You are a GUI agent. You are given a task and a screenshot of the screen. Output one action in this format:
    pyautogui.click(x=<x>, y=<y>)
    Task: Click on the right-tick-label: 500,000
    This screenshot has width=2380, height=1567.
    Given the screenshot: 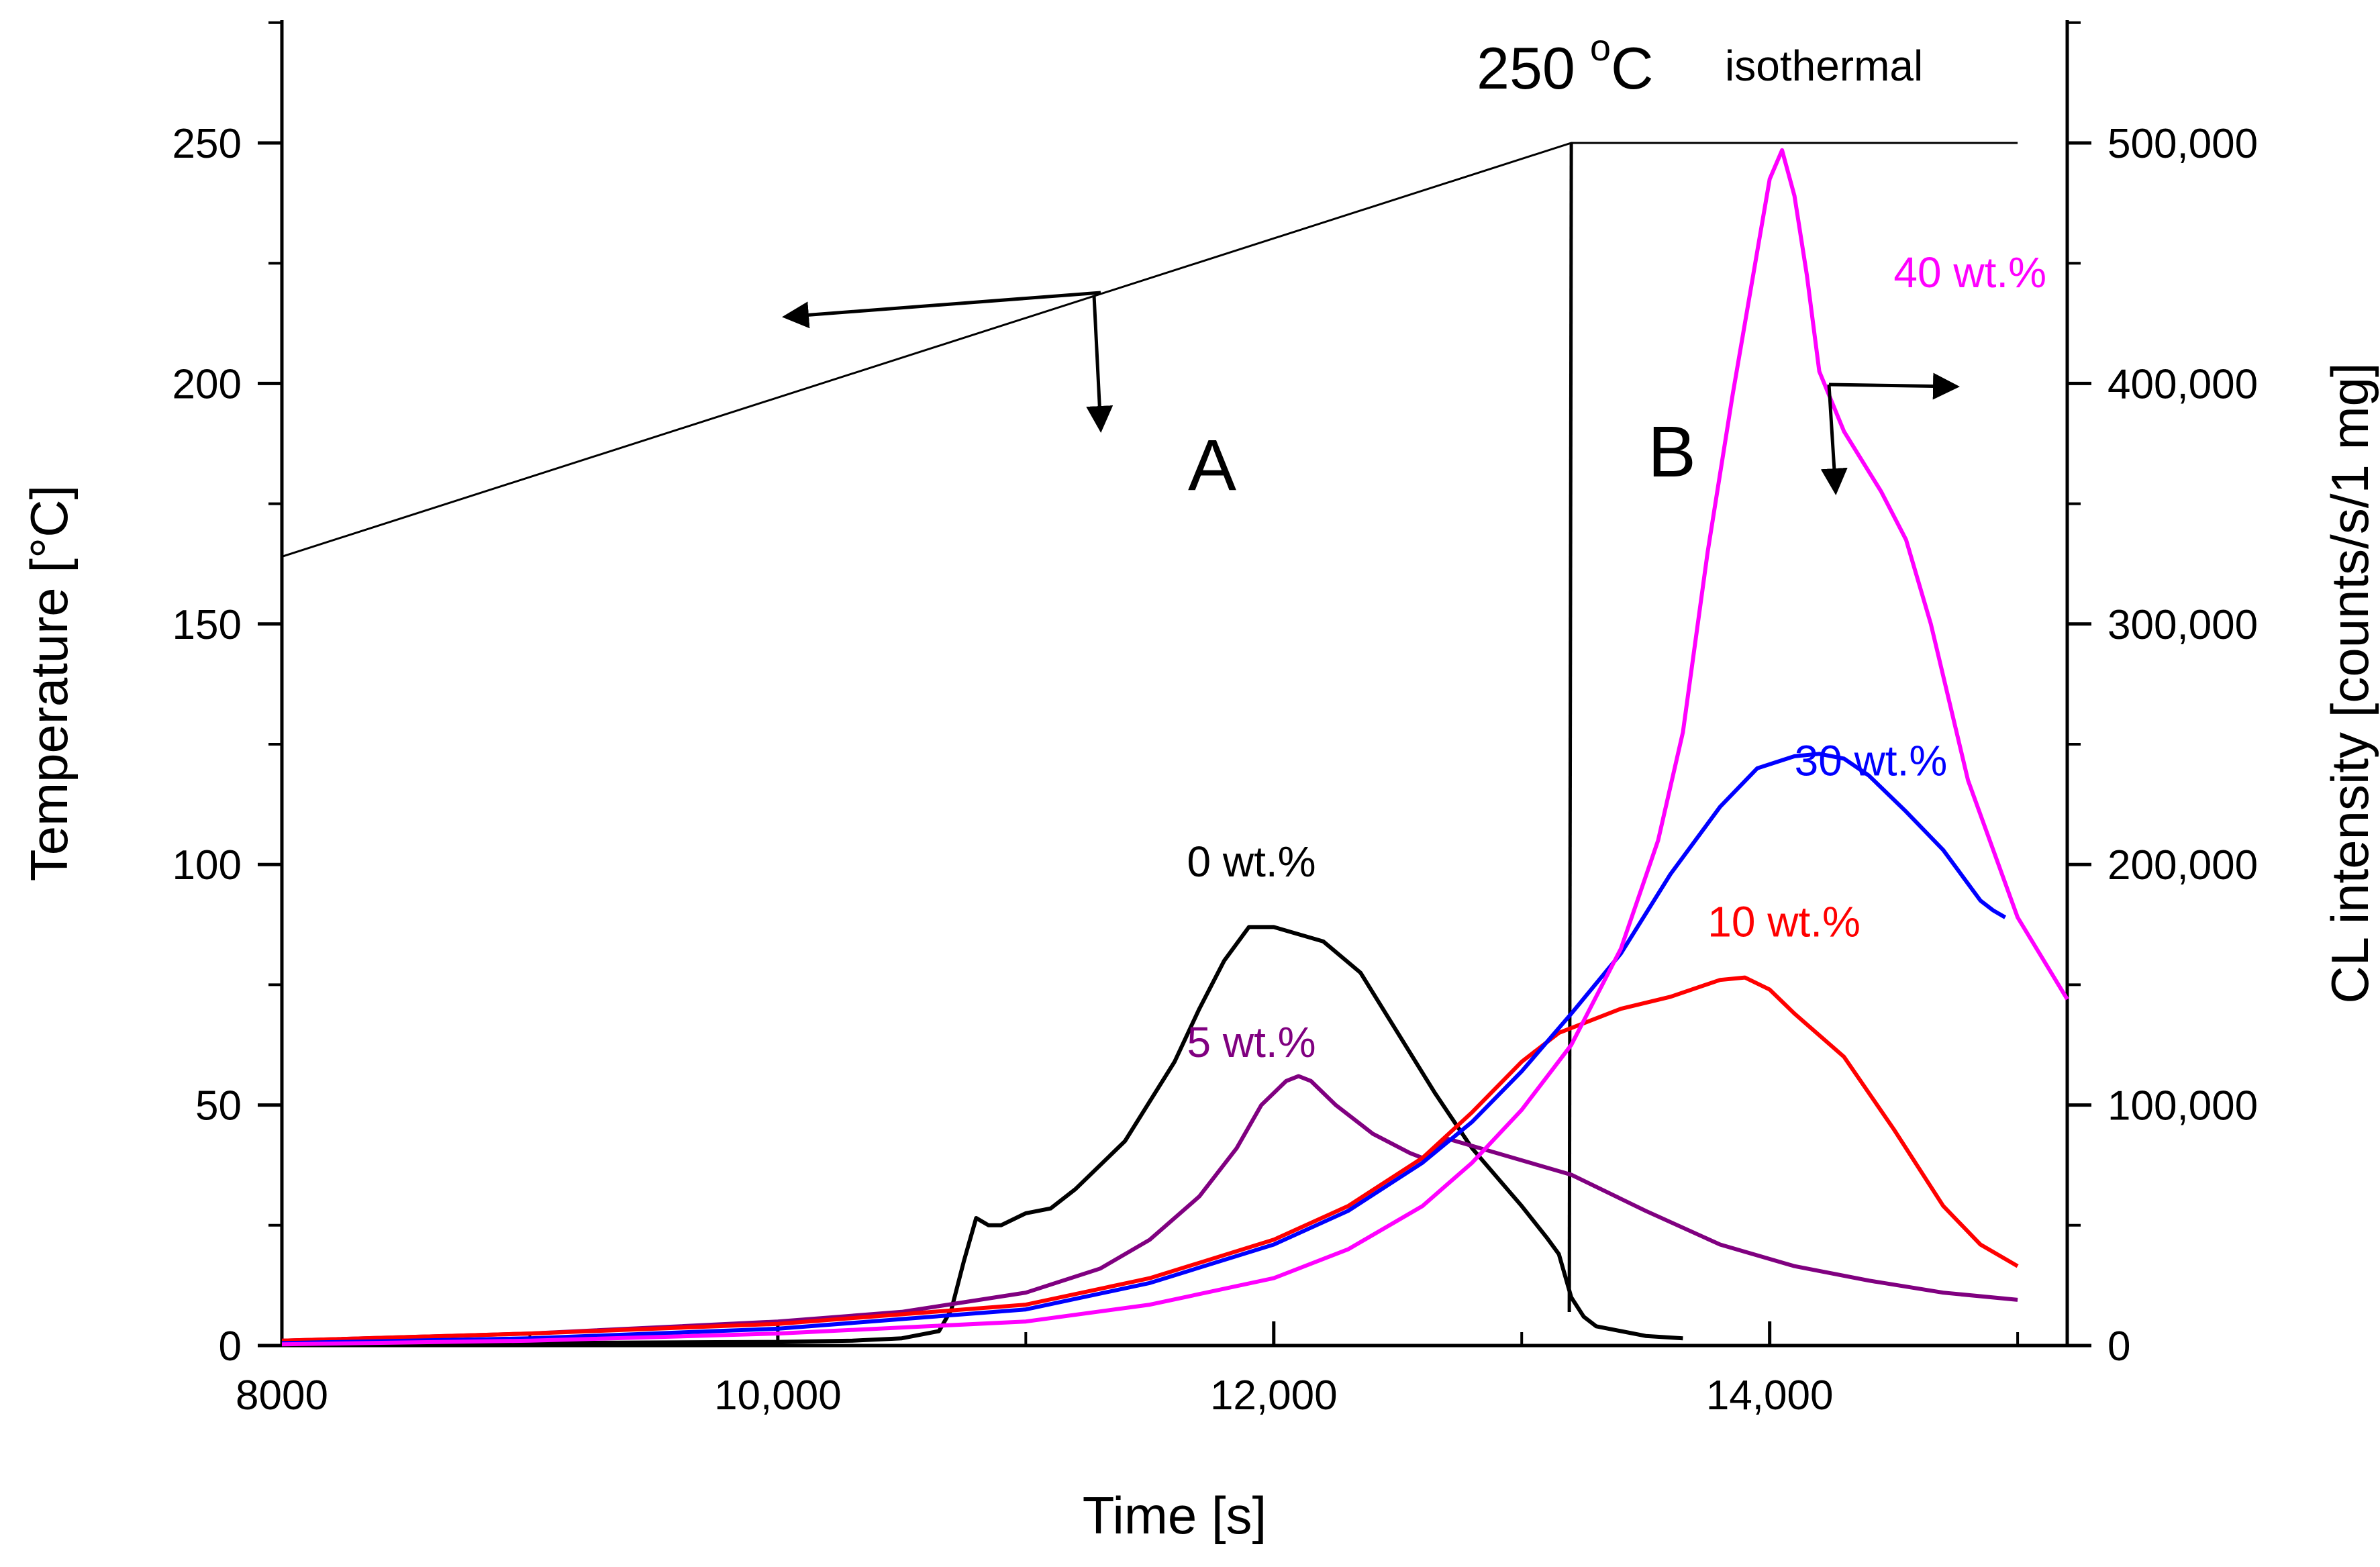 What is the action you would take?
    pyautogui.click(x=2183, y=144)
    